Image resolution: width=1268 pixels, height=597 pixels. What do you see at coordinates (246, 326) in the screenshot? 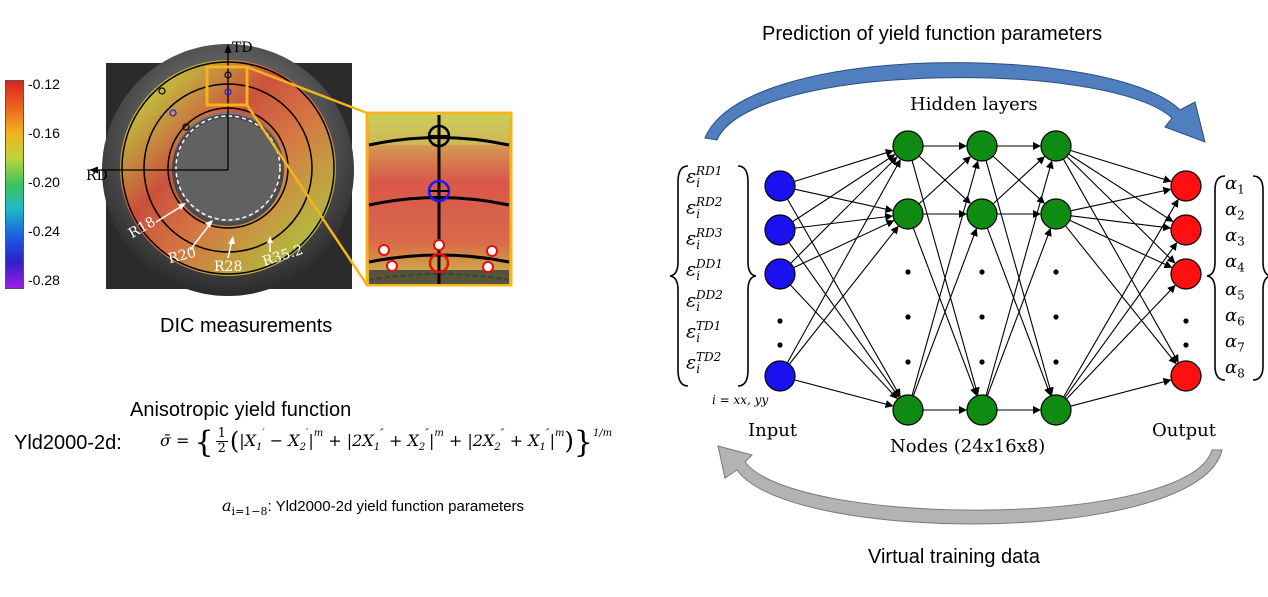
I see `dic-caption: DIC measurements` at bounding box center [246, 326].